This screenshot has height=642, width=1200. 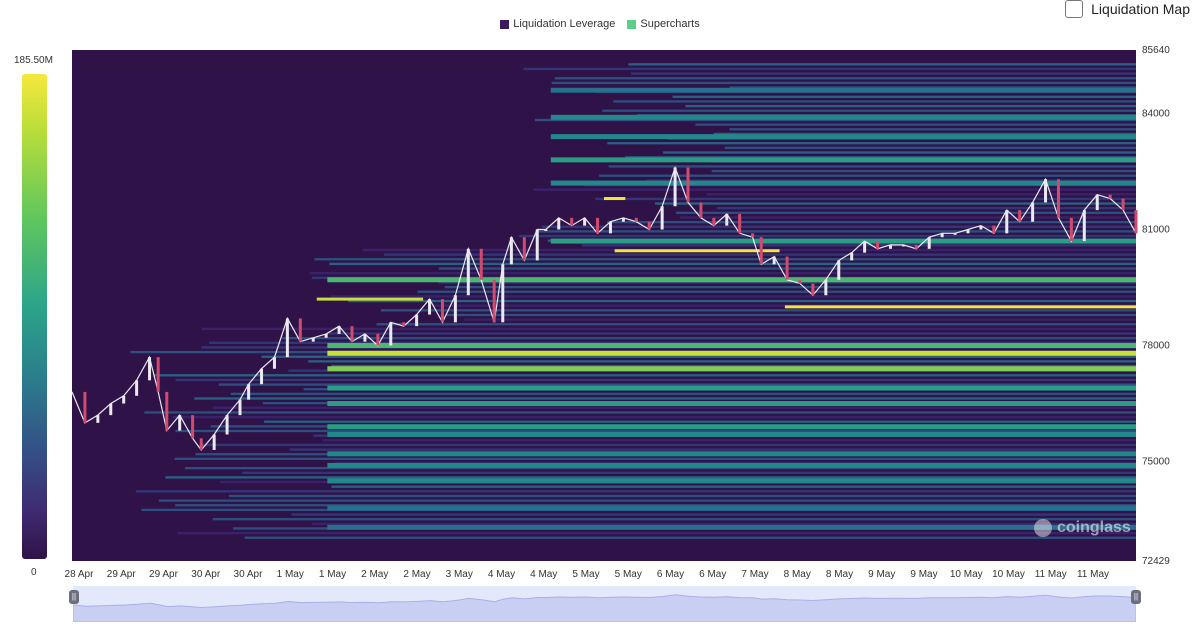 What do you see at coordinates (628, 574) in the screenshot?
I see `x-tick-label: 5 May` at bounding box center [628, 574].